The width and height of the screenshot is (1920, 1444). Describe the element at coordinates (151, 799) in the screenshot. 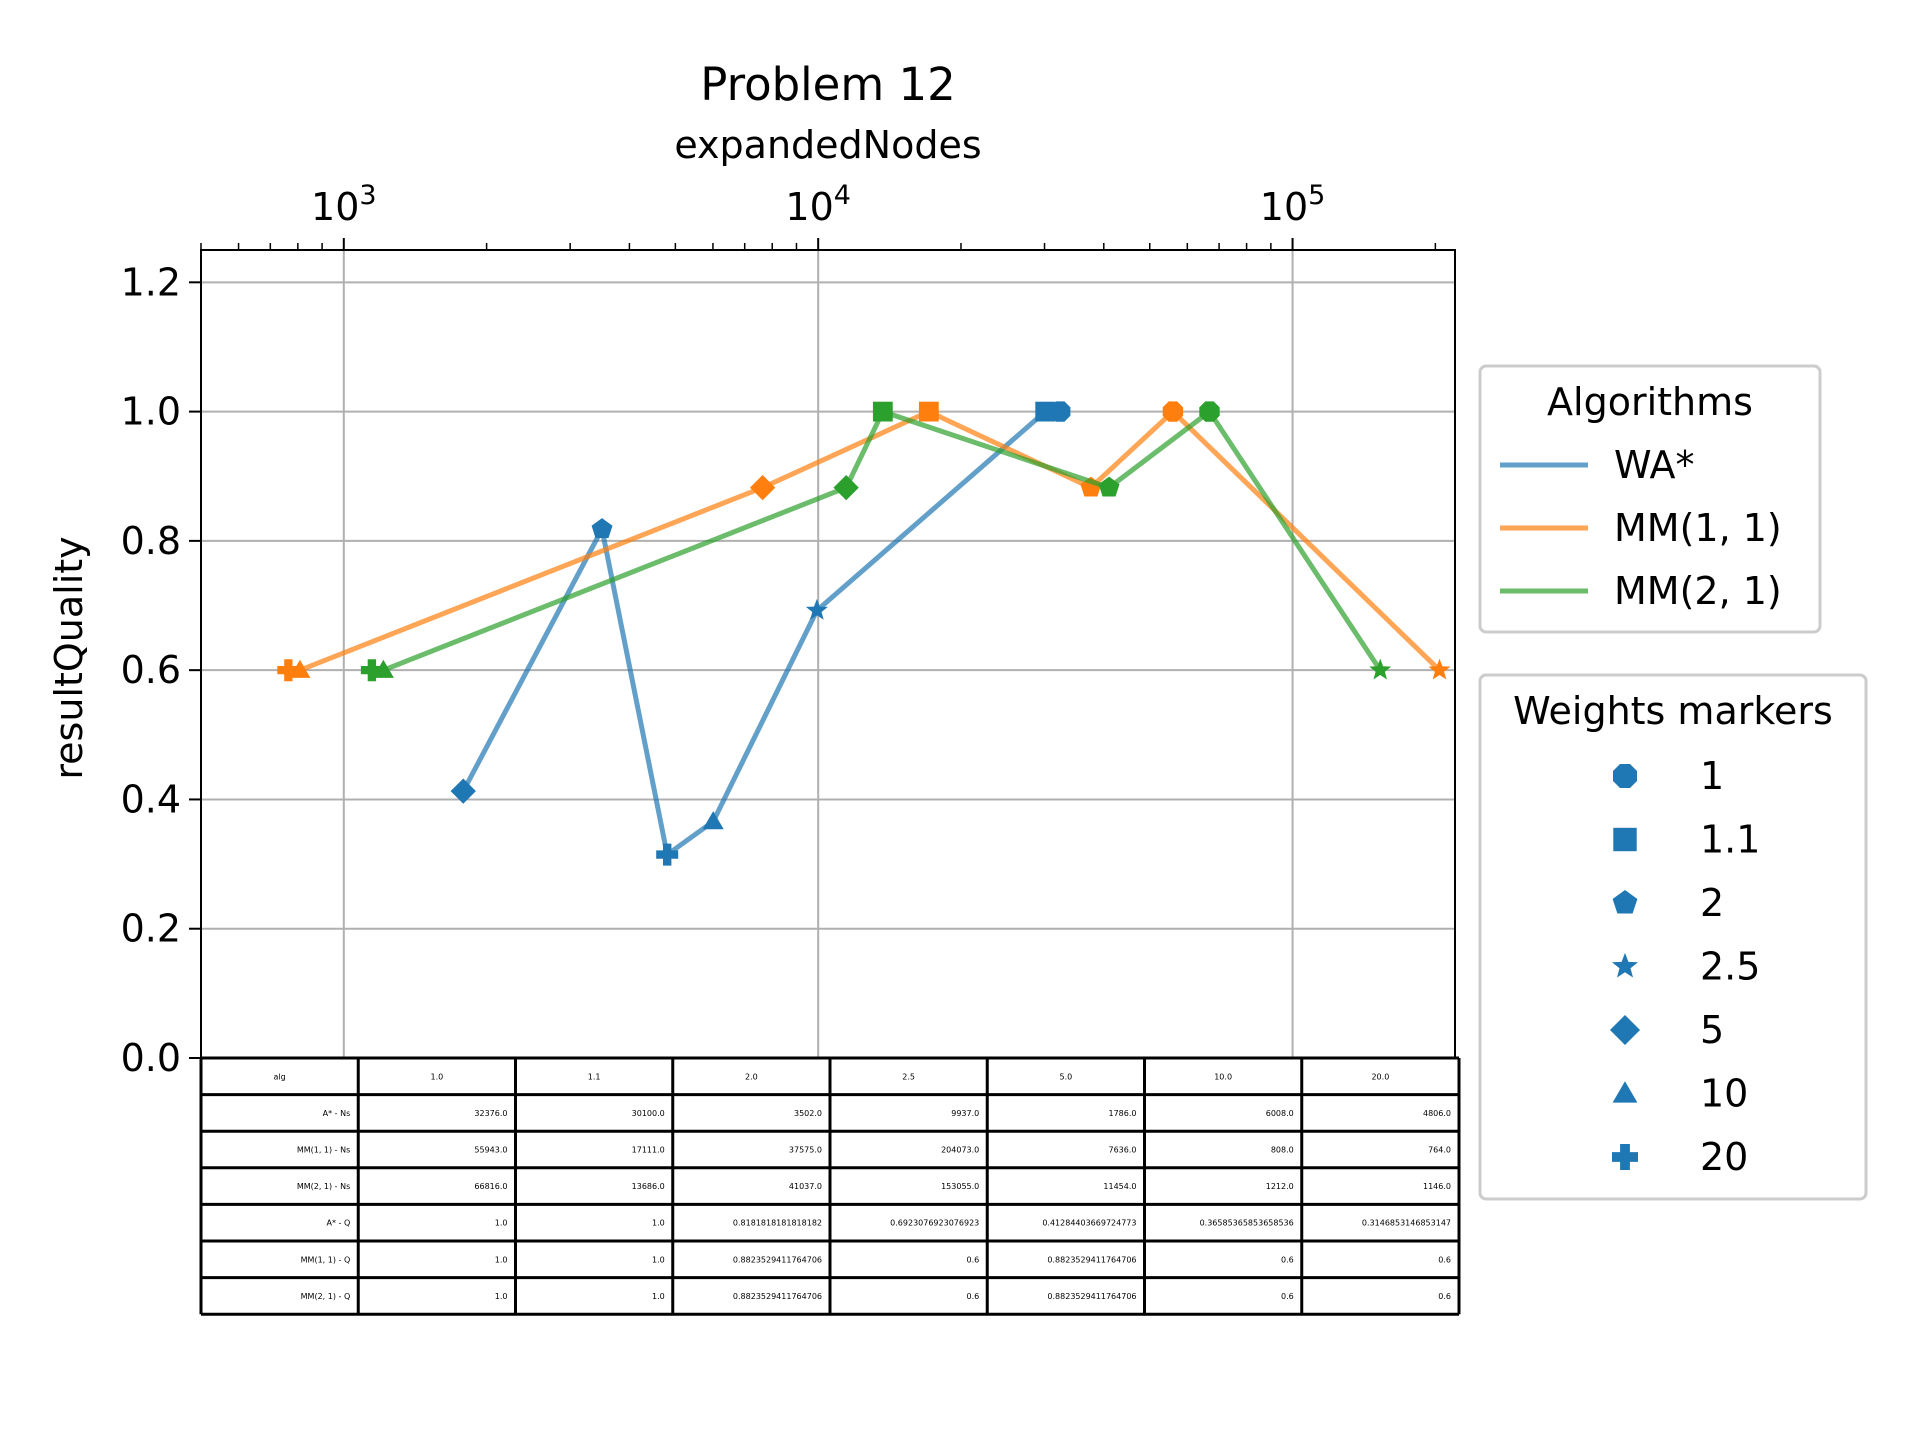

I see `y-tick-label: 0.4` at that location.